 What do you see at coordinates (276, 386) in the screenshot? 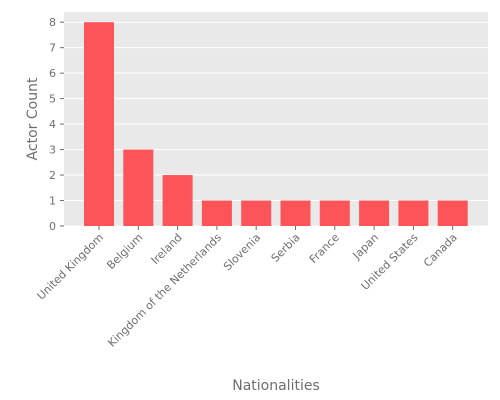
I see `x-axis-label: Nationalities` at bounding box center [276, 386].